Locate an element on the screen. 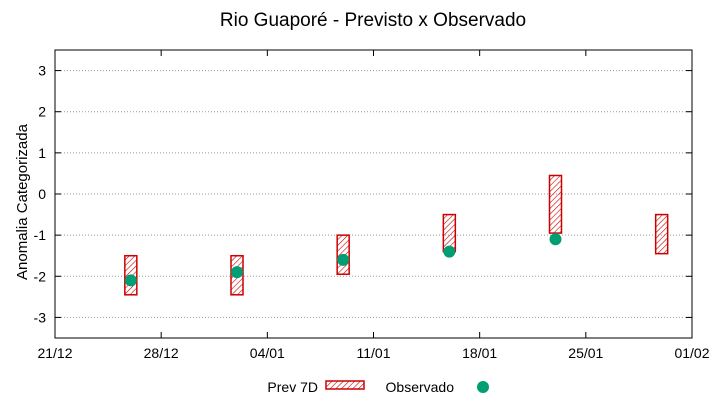 The width and height of the screenshot is (720, 400). legend-swatch-prev is located at coordinates (345, 385).